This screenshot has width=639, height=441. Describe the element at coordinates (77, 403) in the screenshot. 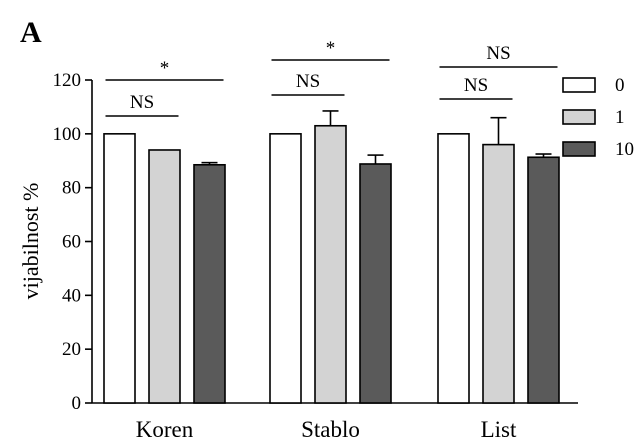

I see `y-tick-label: 0` at that location.